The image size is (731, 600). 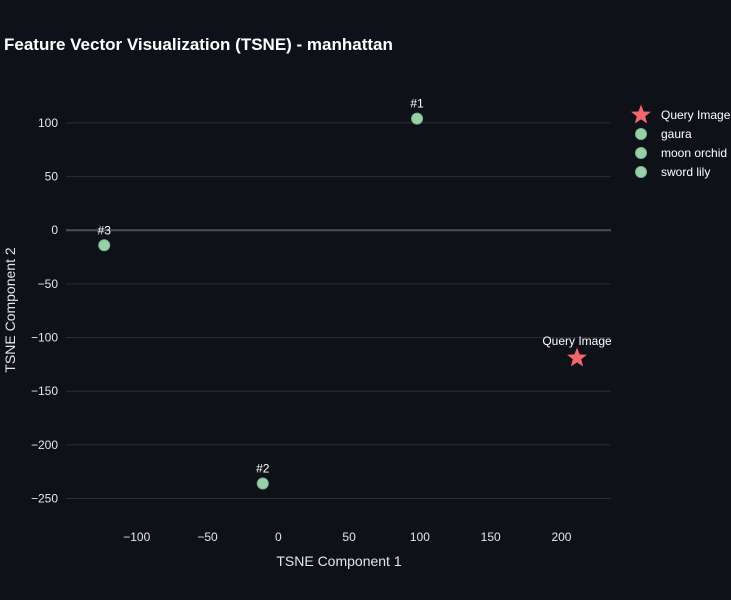 What do you see at coordinates (105, 230) in the screenshot?
I see `data-point-label: #3` at bounding box center [105, 230].